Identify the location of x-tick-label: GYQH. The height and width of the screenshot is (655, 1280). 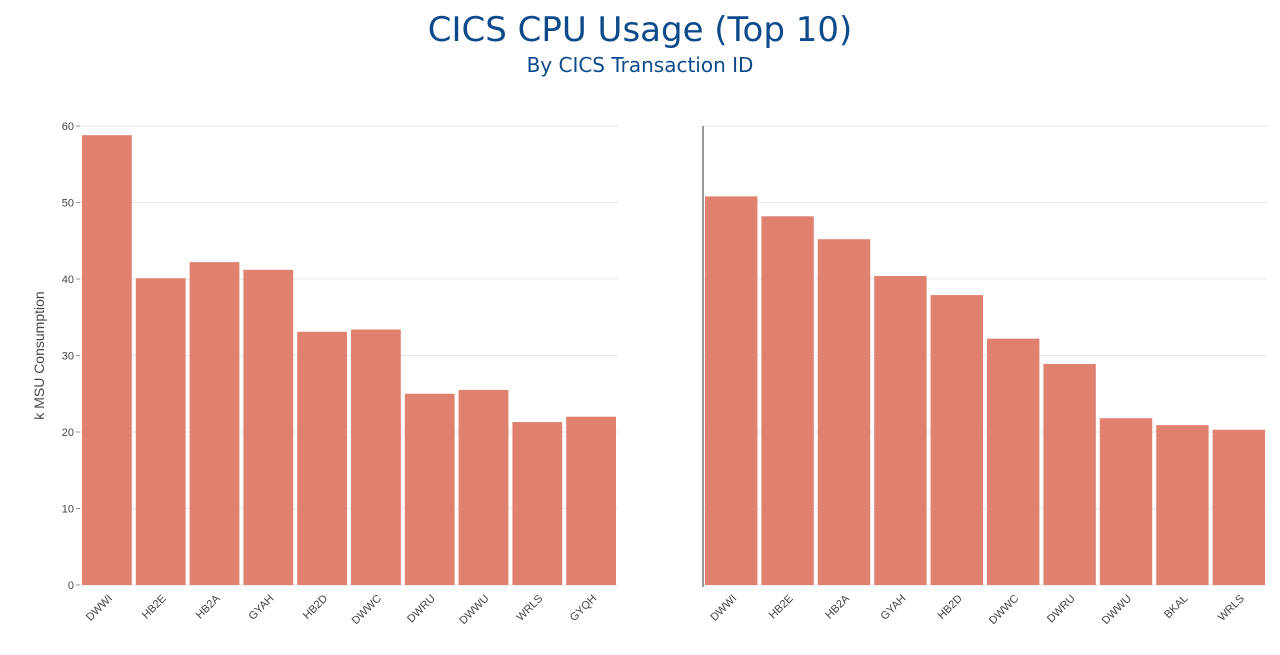
(583, 608).